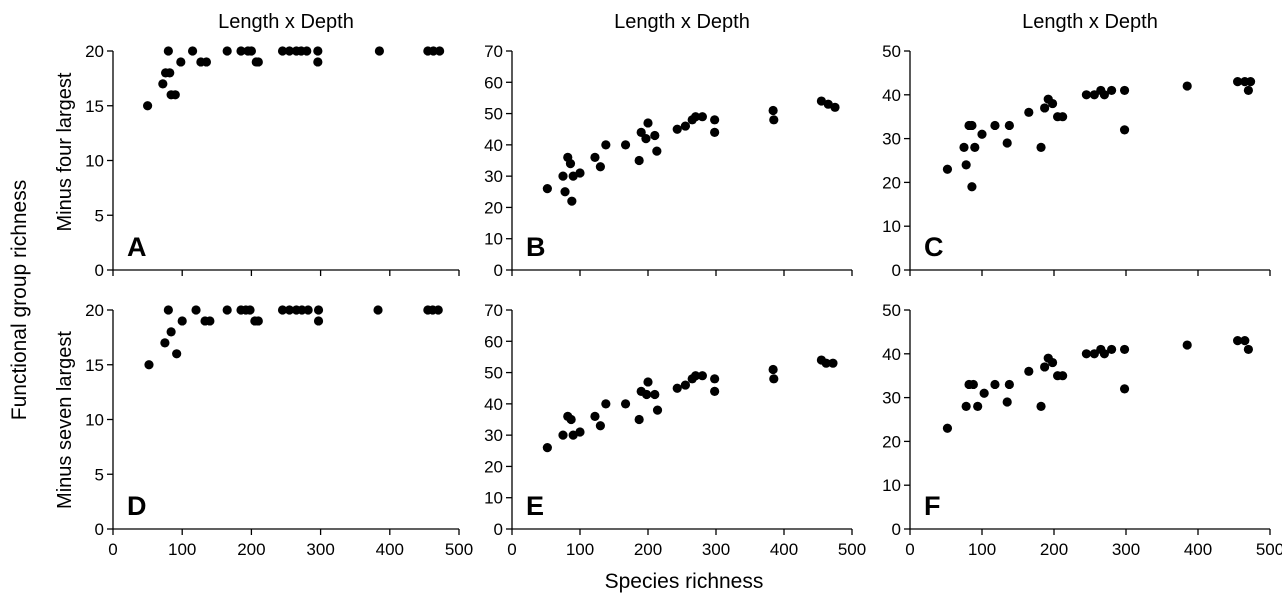 The height and width of the screenshot is (597, 1282). I want to click on panel-letter: A, so click(137, 247).